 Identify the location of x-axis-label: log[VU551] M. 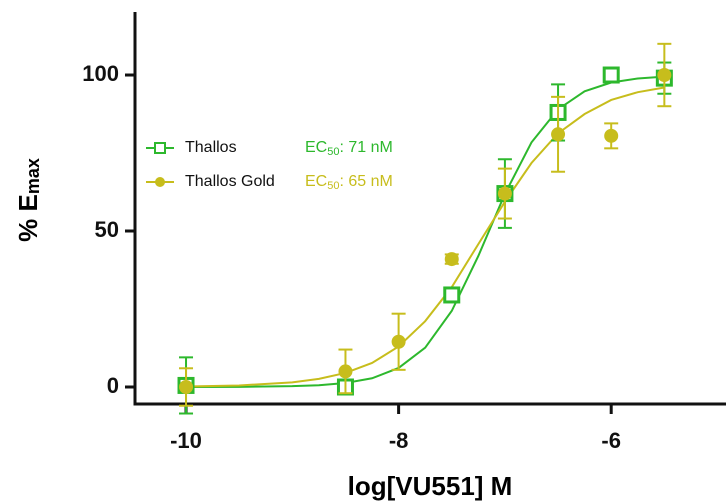
(430, 486).